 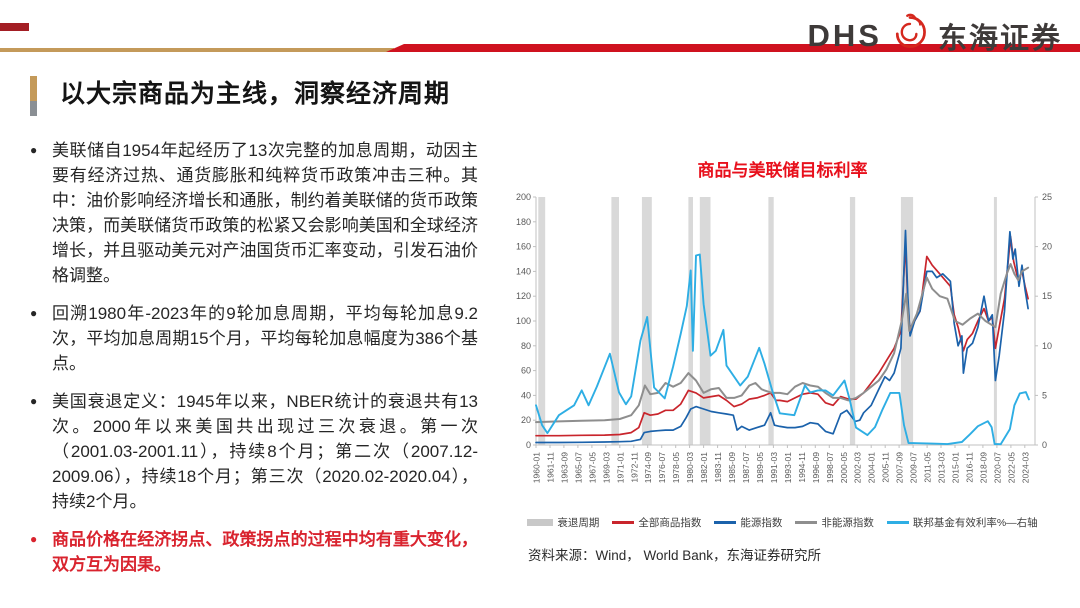 I want to click on brand-abbr: DHS, so click(x=844, y=35).